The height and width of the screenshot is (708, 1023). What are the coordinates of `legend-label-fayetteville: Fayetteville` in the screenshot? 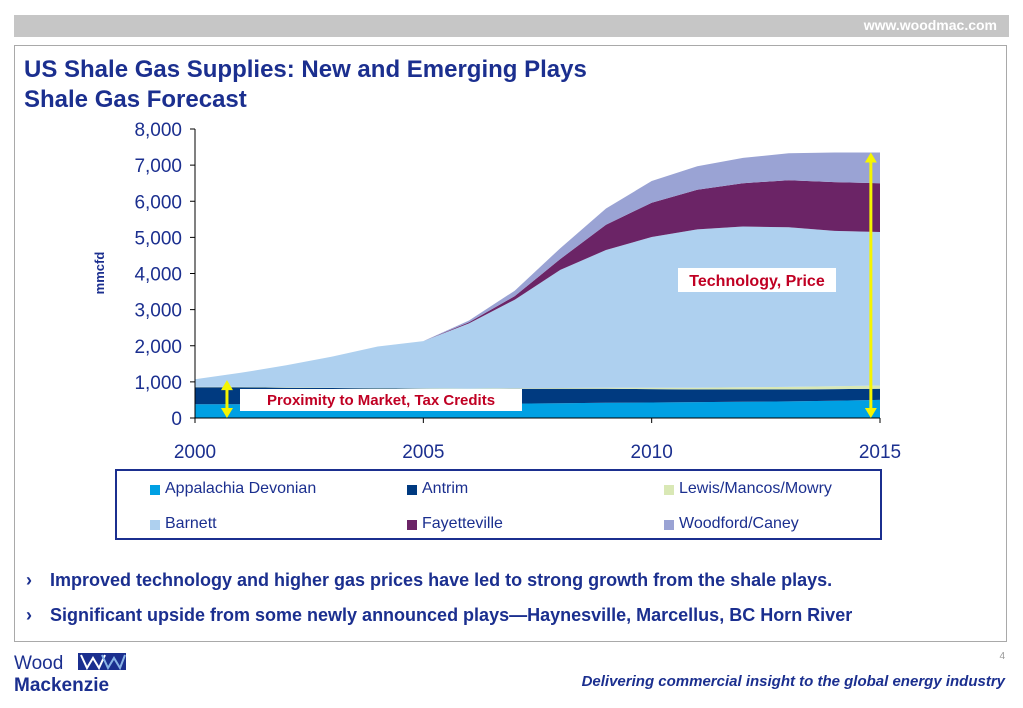 It's located at (462, 523).